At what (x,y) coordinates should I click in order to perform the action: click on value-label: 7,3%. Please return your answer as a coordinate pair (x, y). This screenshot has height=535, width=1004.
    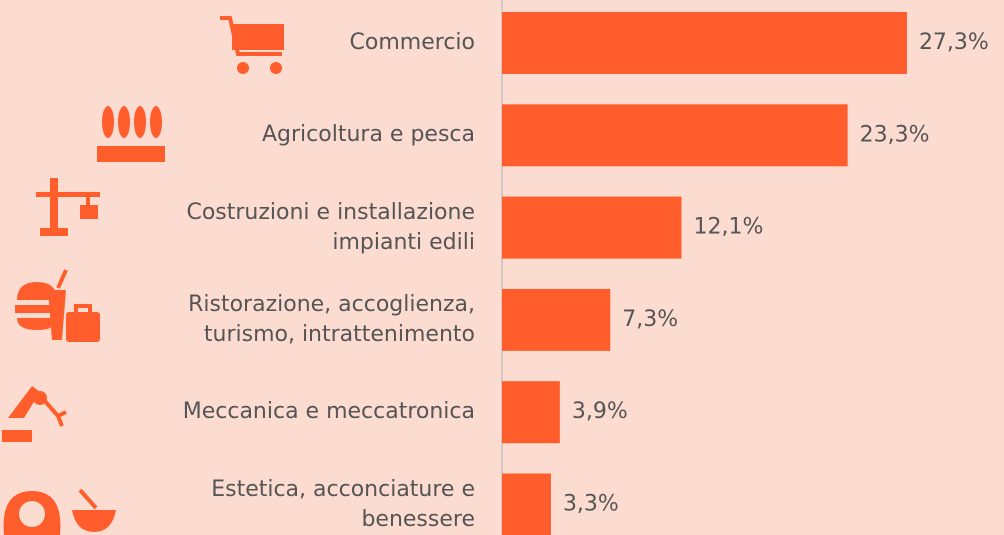
    Looking at the image, I should click on (650, 319).